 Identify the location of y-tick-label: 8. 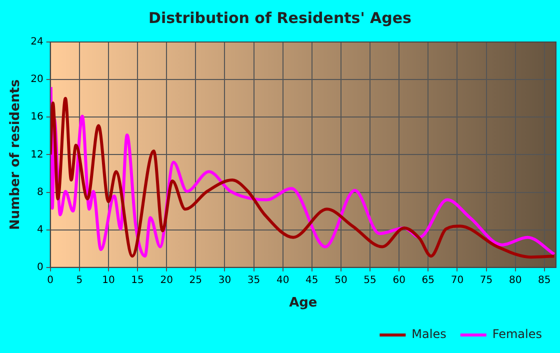
(40, 192).